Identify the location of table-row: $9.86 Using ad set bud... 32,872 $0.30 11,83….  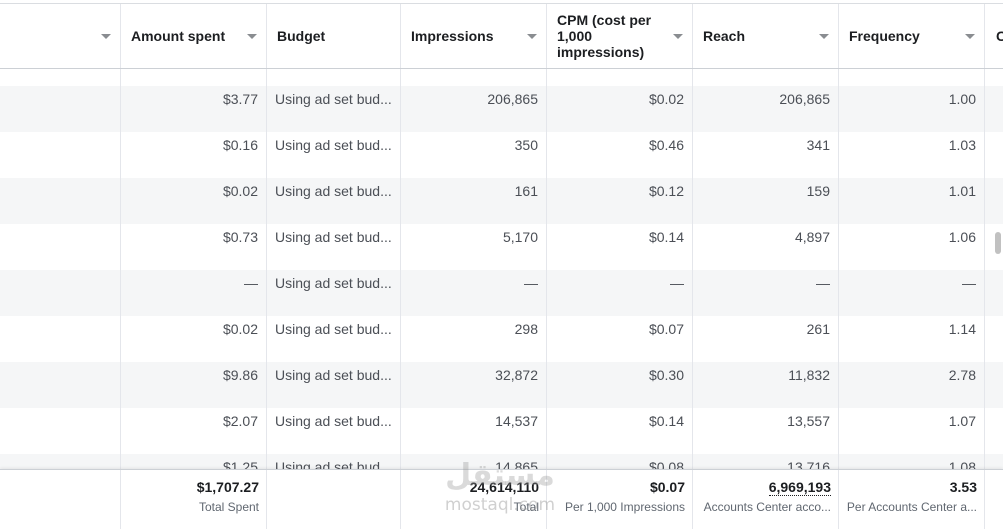
(501, 385).